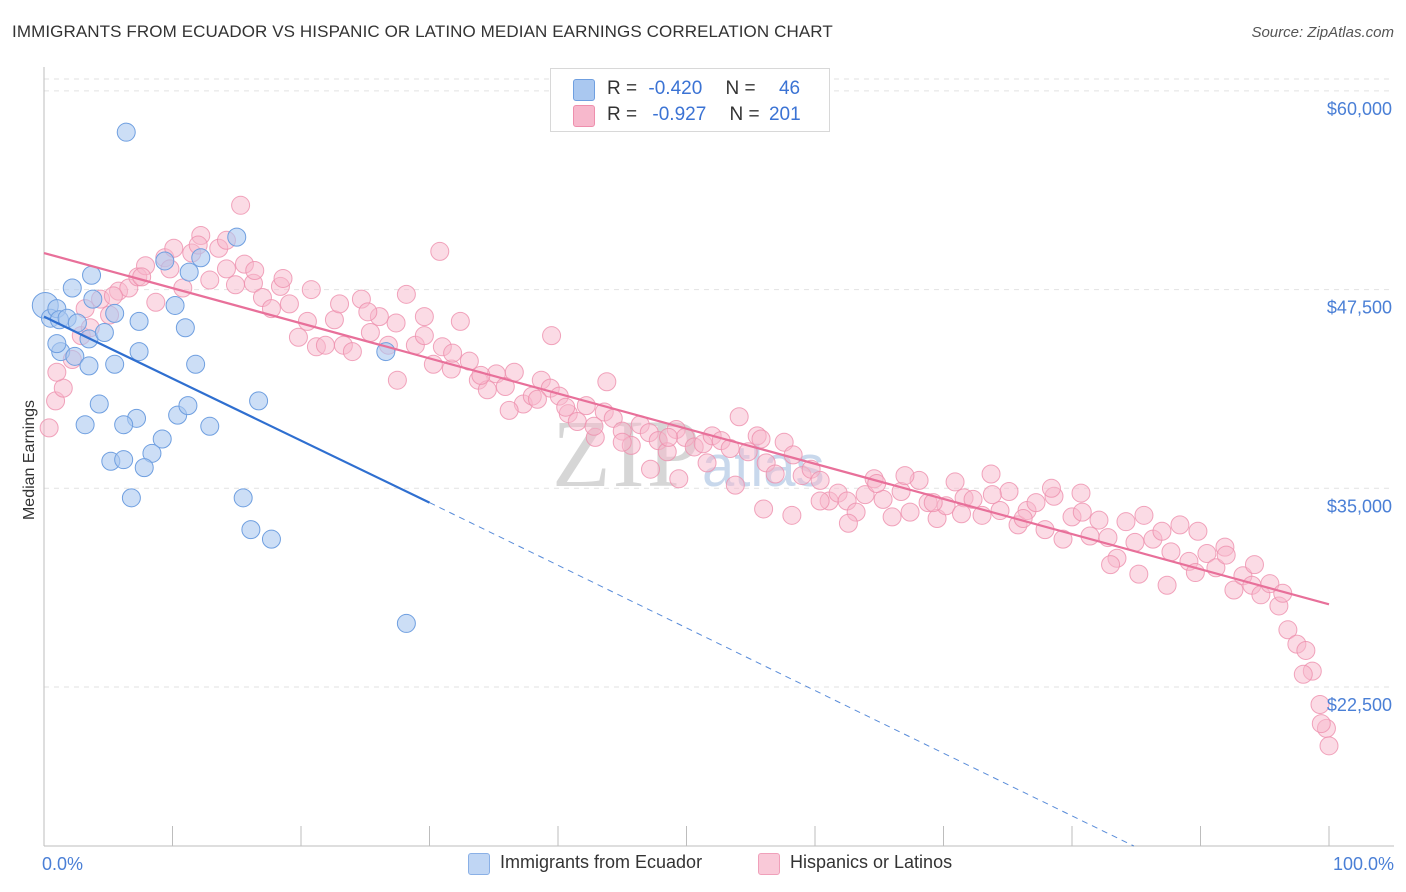 The height and width of the screenshot is (892, 1406). What do you see at coordinates (479, 864) in the screenshot?
I see `bottom-legend-swatch-ecuador` at bounding box center [479, 864].